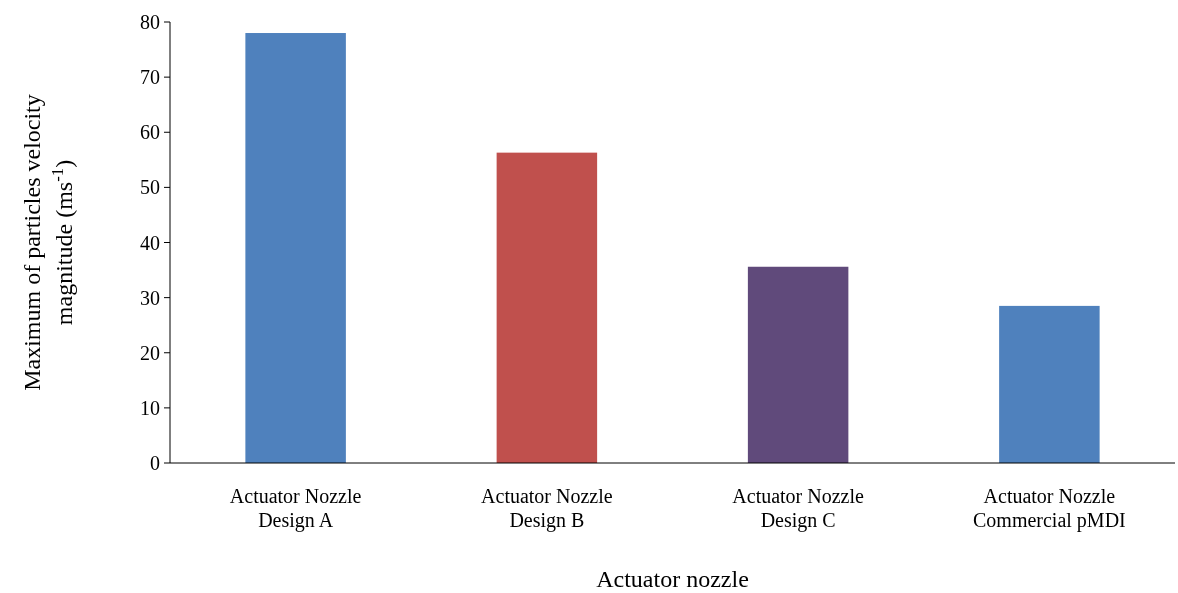 The image size is (1178, 593). Describe the element at coordinates (150, 242) in the screenshot. I see `y-tick-label: 40` at that location.